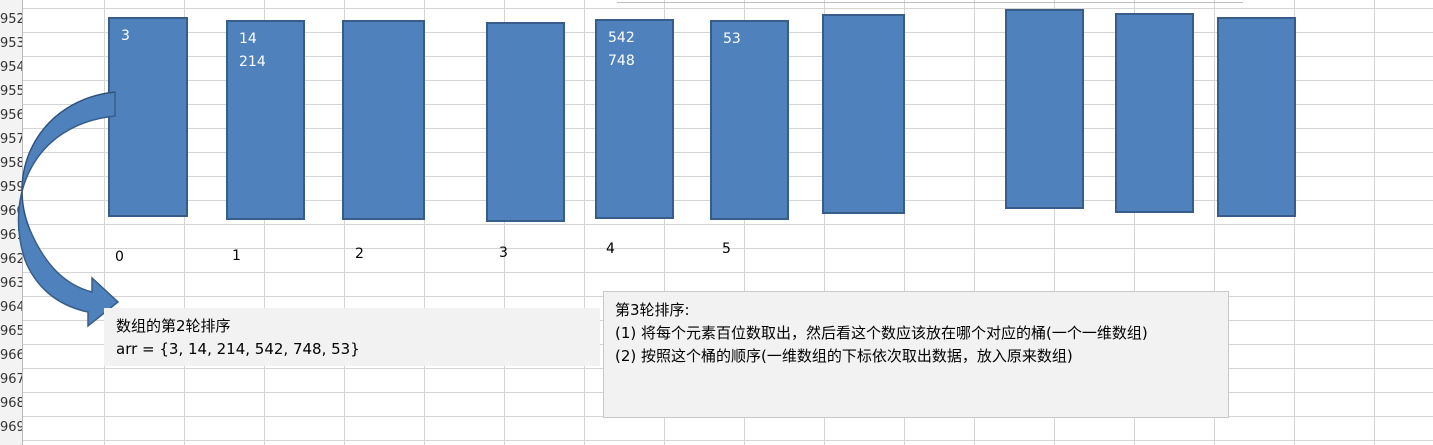  I want to click on round3-title: 第3轮排序:, so click(918, 310).